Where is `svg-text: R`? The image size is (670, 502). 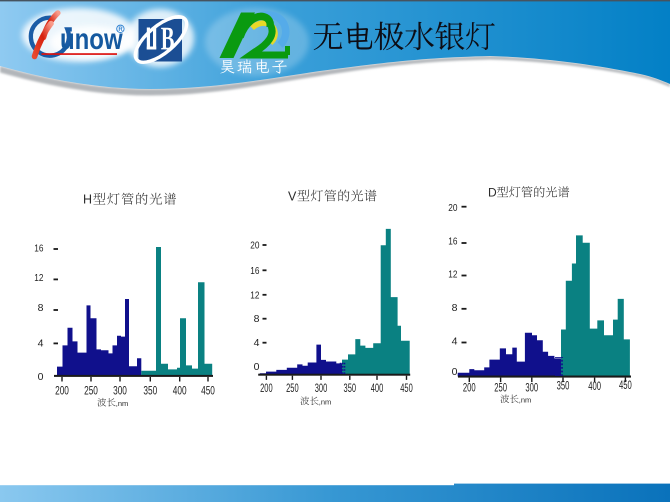 svg-text: R is located at coordinates (120, 30).